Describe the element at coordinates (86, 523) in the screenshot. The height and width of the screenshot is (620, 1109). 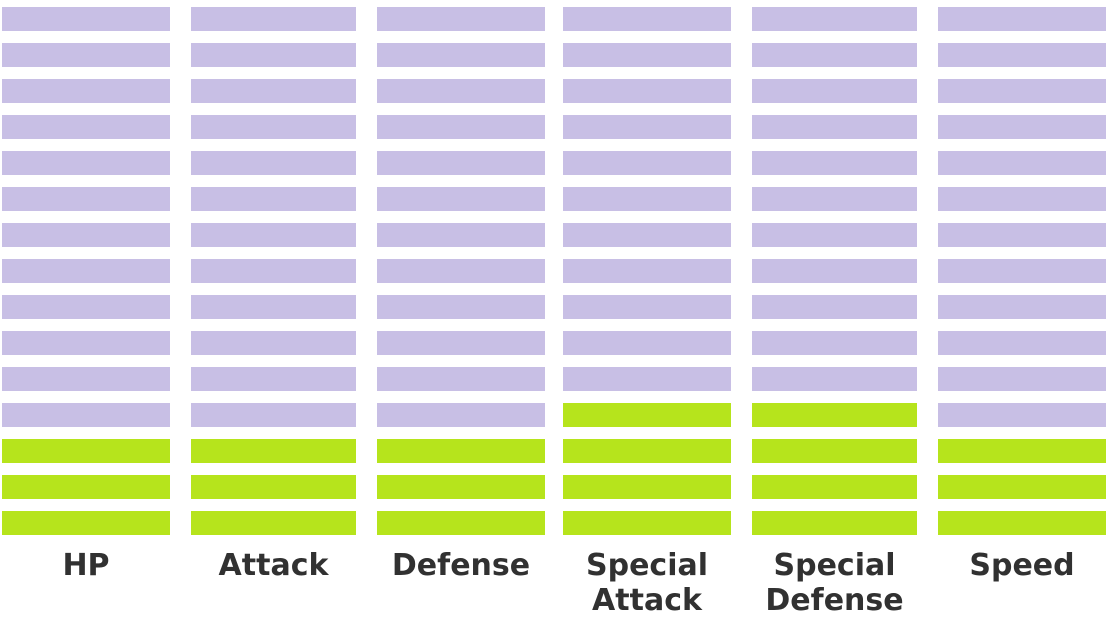
I see `bar-segment-hp-1-filled` at that location.